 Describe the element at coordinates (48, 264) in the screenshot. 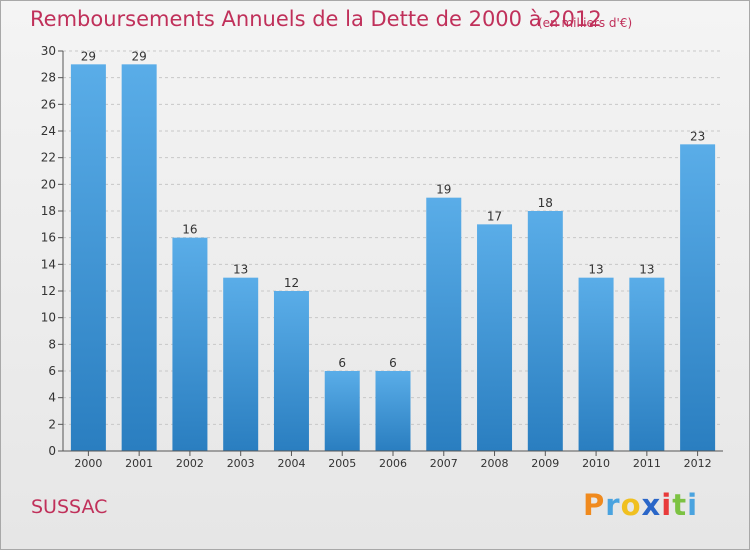

I see `y-tick-label: 14` at that location.